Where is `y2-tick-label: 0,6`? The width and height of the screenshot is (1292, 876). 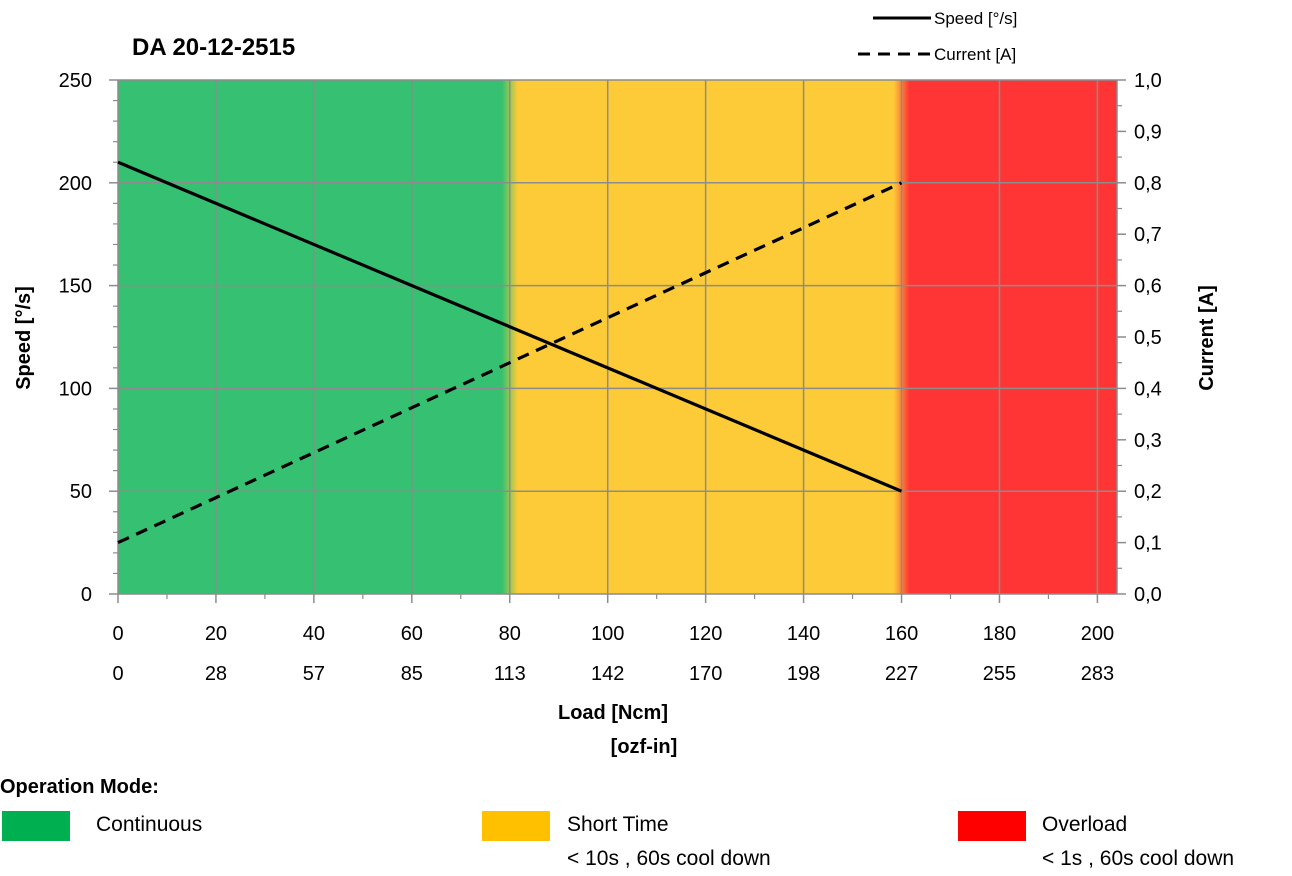 y2-tick-label: 0,6 is located at coordinates (1148, 287).